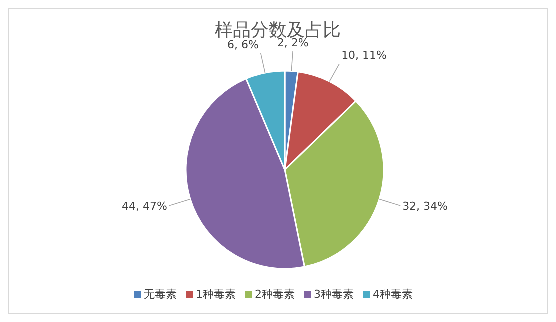 The width and height of the screenshot is (556, 322). What do you see at coordinates (334, 294) in the screenshot?
I see `legend-label: 3种毒素` at bounding box center [334, 294].